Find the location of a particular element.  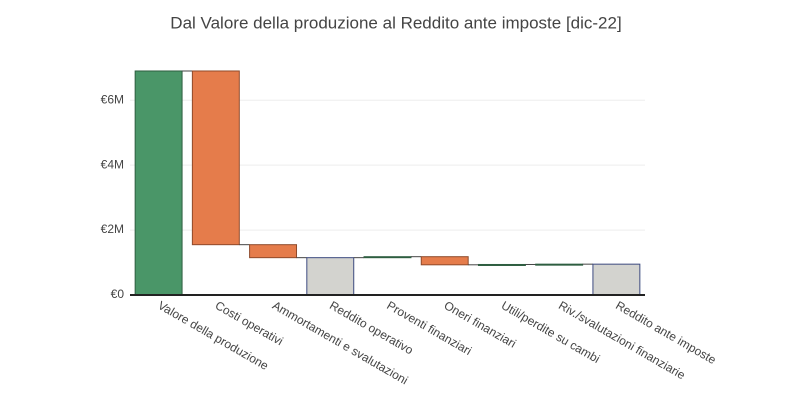

x-tick-label: Utili/perdite su cambi is located at coordinates (550, 332).